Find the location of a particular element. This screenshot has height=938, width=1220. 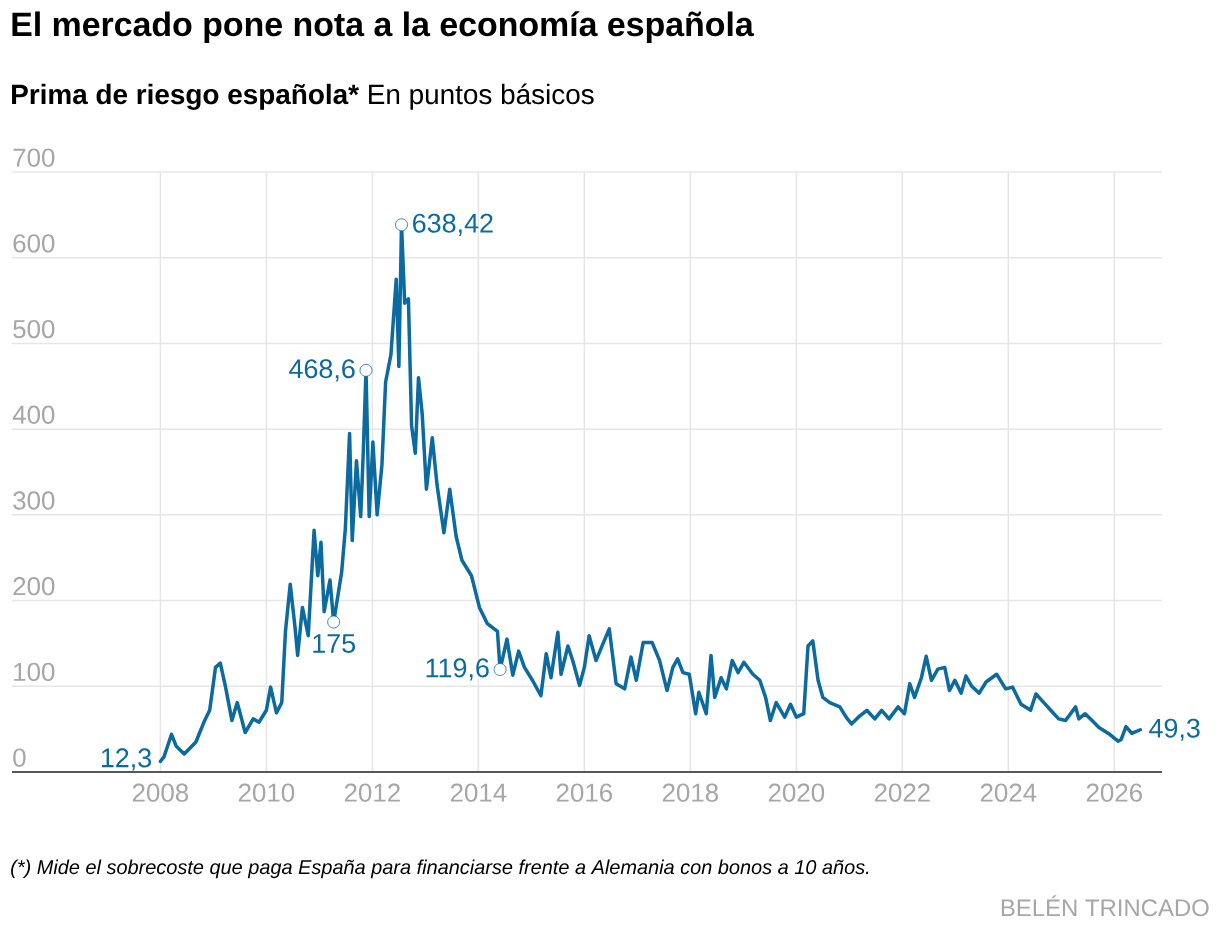

annotation: 175 is located at coordinates (334, 643).